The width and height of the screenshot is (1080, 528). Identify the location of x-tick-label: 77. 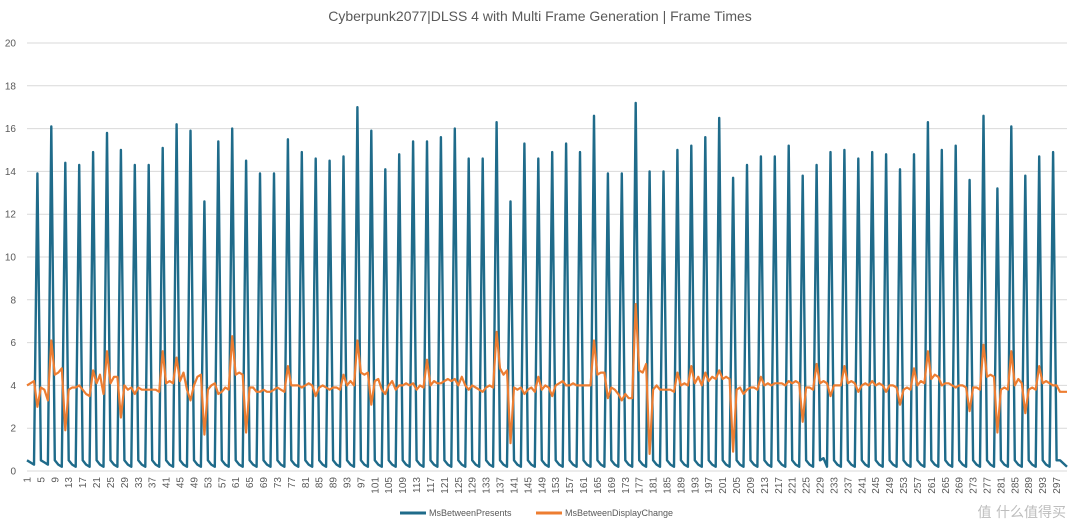
(292, 483).